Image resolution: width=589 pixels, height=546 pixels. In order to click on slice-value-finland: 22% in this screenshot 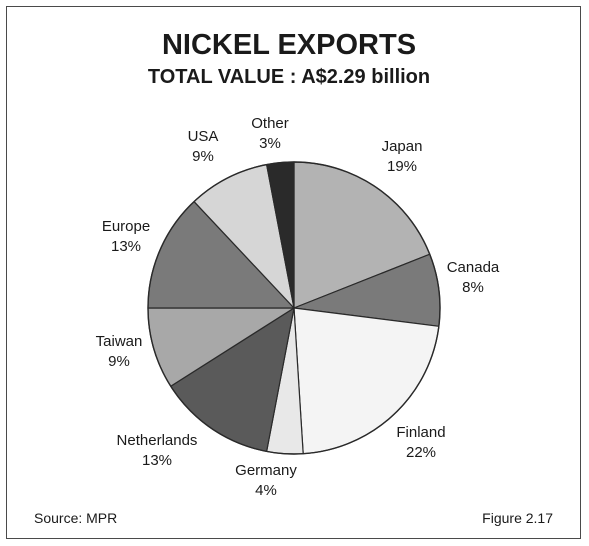, I will do `click(421, 452)`.